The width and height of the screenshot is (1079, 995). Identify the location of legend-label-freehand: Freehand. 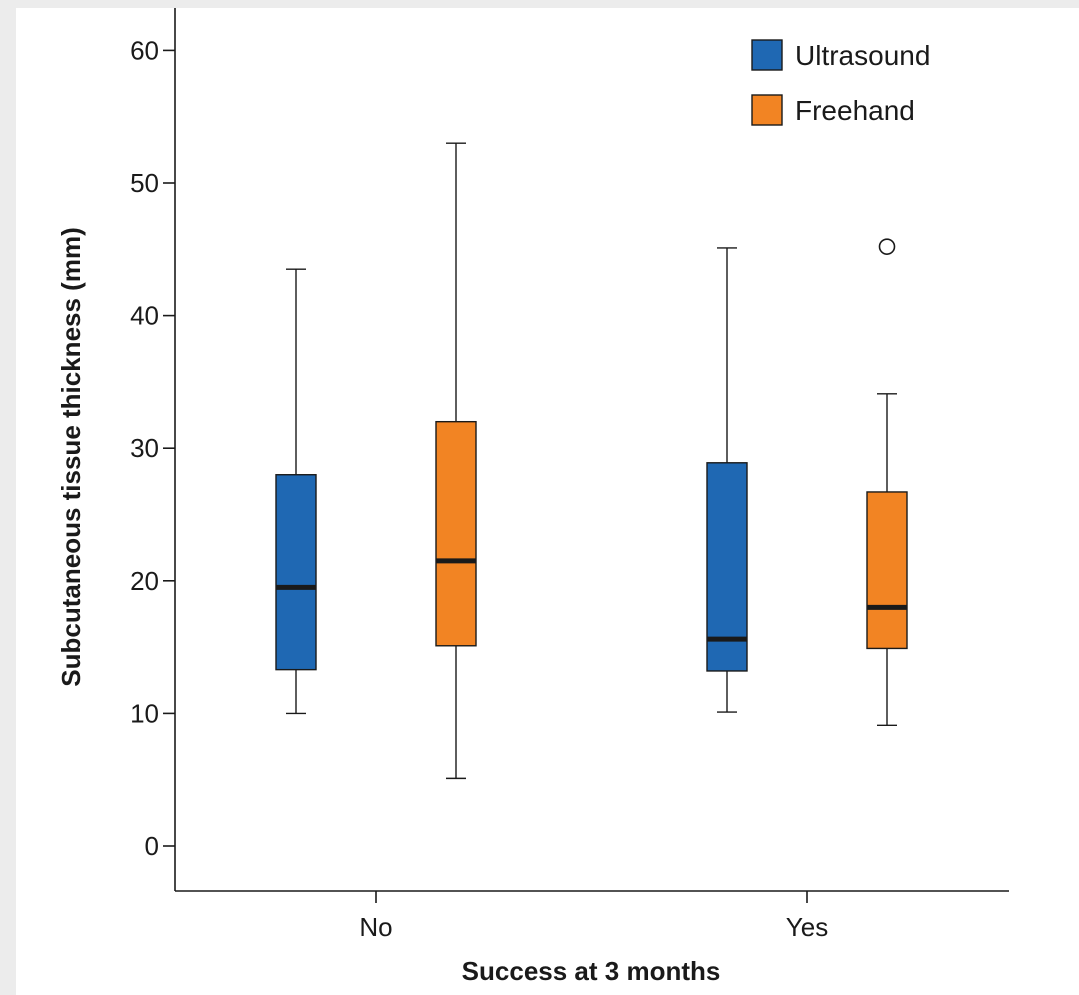
(855, 110).